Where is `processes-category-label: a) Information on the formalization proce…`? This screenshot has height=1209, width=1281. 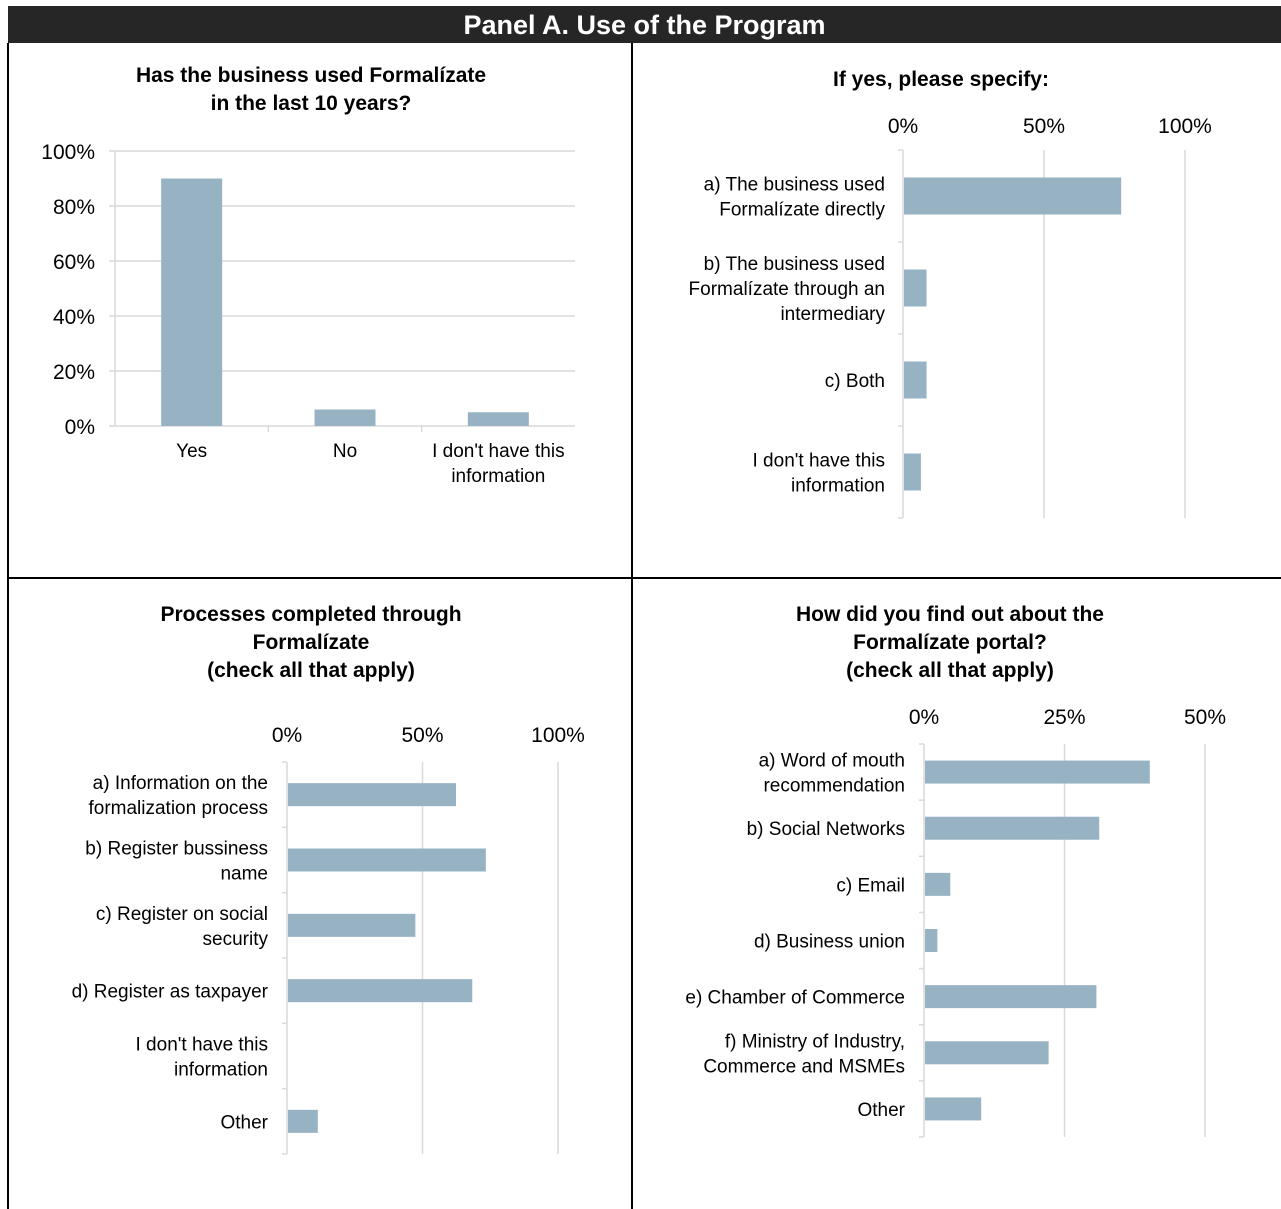
processes-category-label: a) Information on the formalization proce… is located at coordinates (178, 796).